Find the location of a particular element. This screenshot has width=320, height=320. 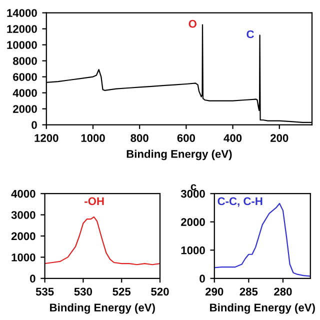

x-tick-label: 1200 is located at coordinates (46, 138).